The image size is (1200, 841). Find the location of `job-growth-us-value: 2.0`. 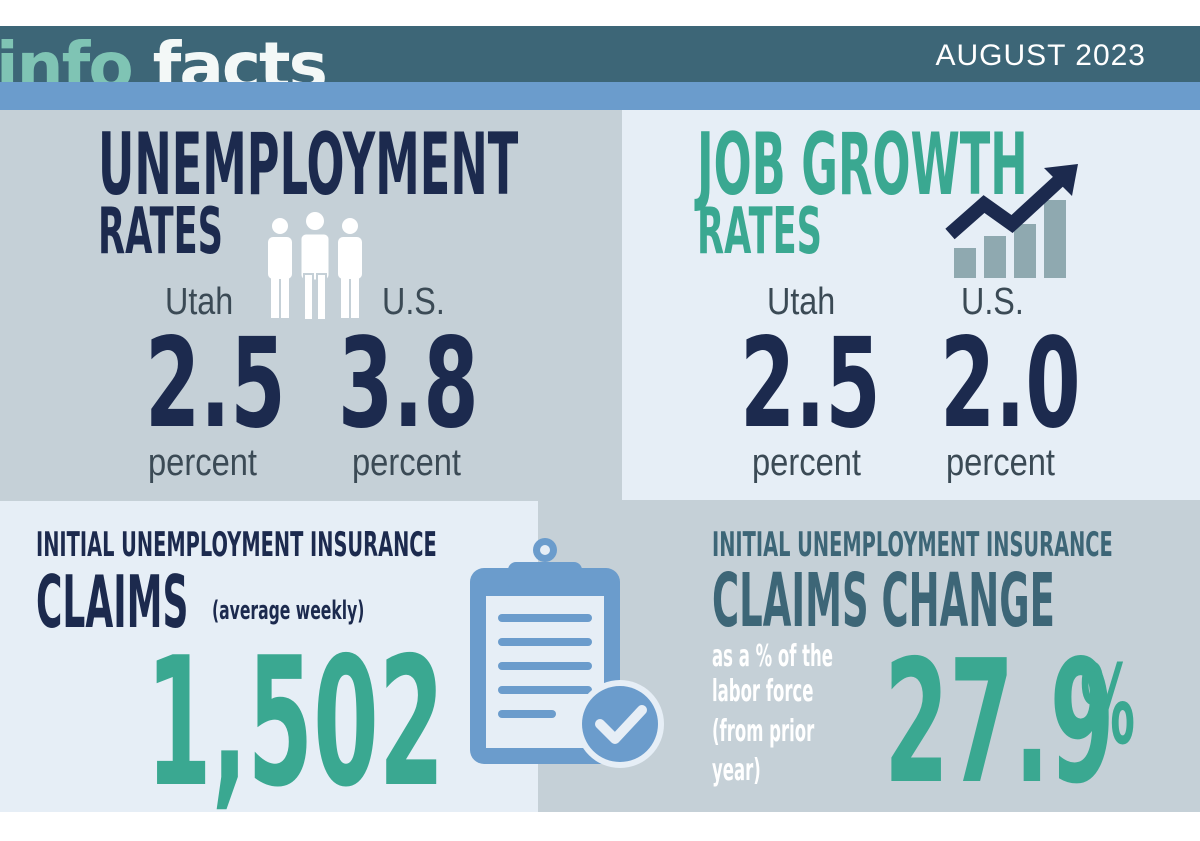

job-growth-us-value: 2.0 is located at coordinates (1010, 384).